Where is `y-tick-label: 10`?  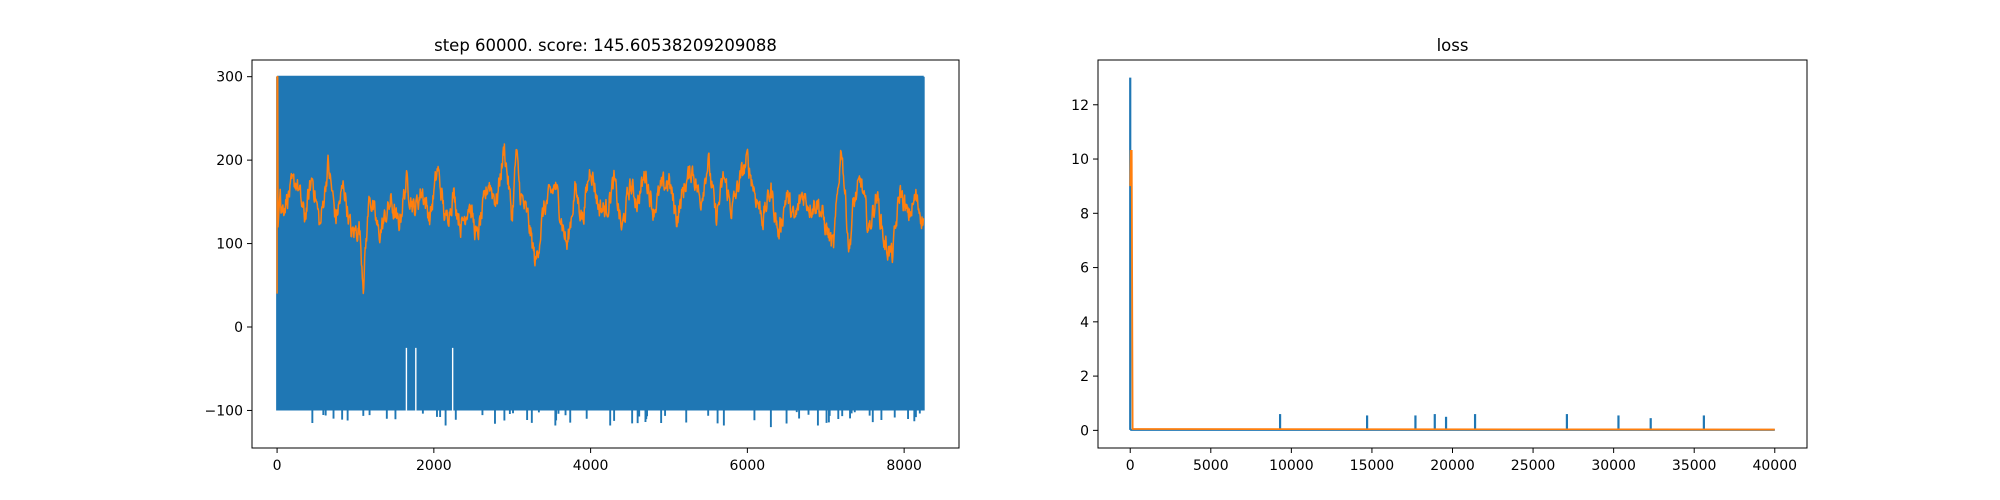 y-tick-label: 10 is located at coordinates (1080, 160).